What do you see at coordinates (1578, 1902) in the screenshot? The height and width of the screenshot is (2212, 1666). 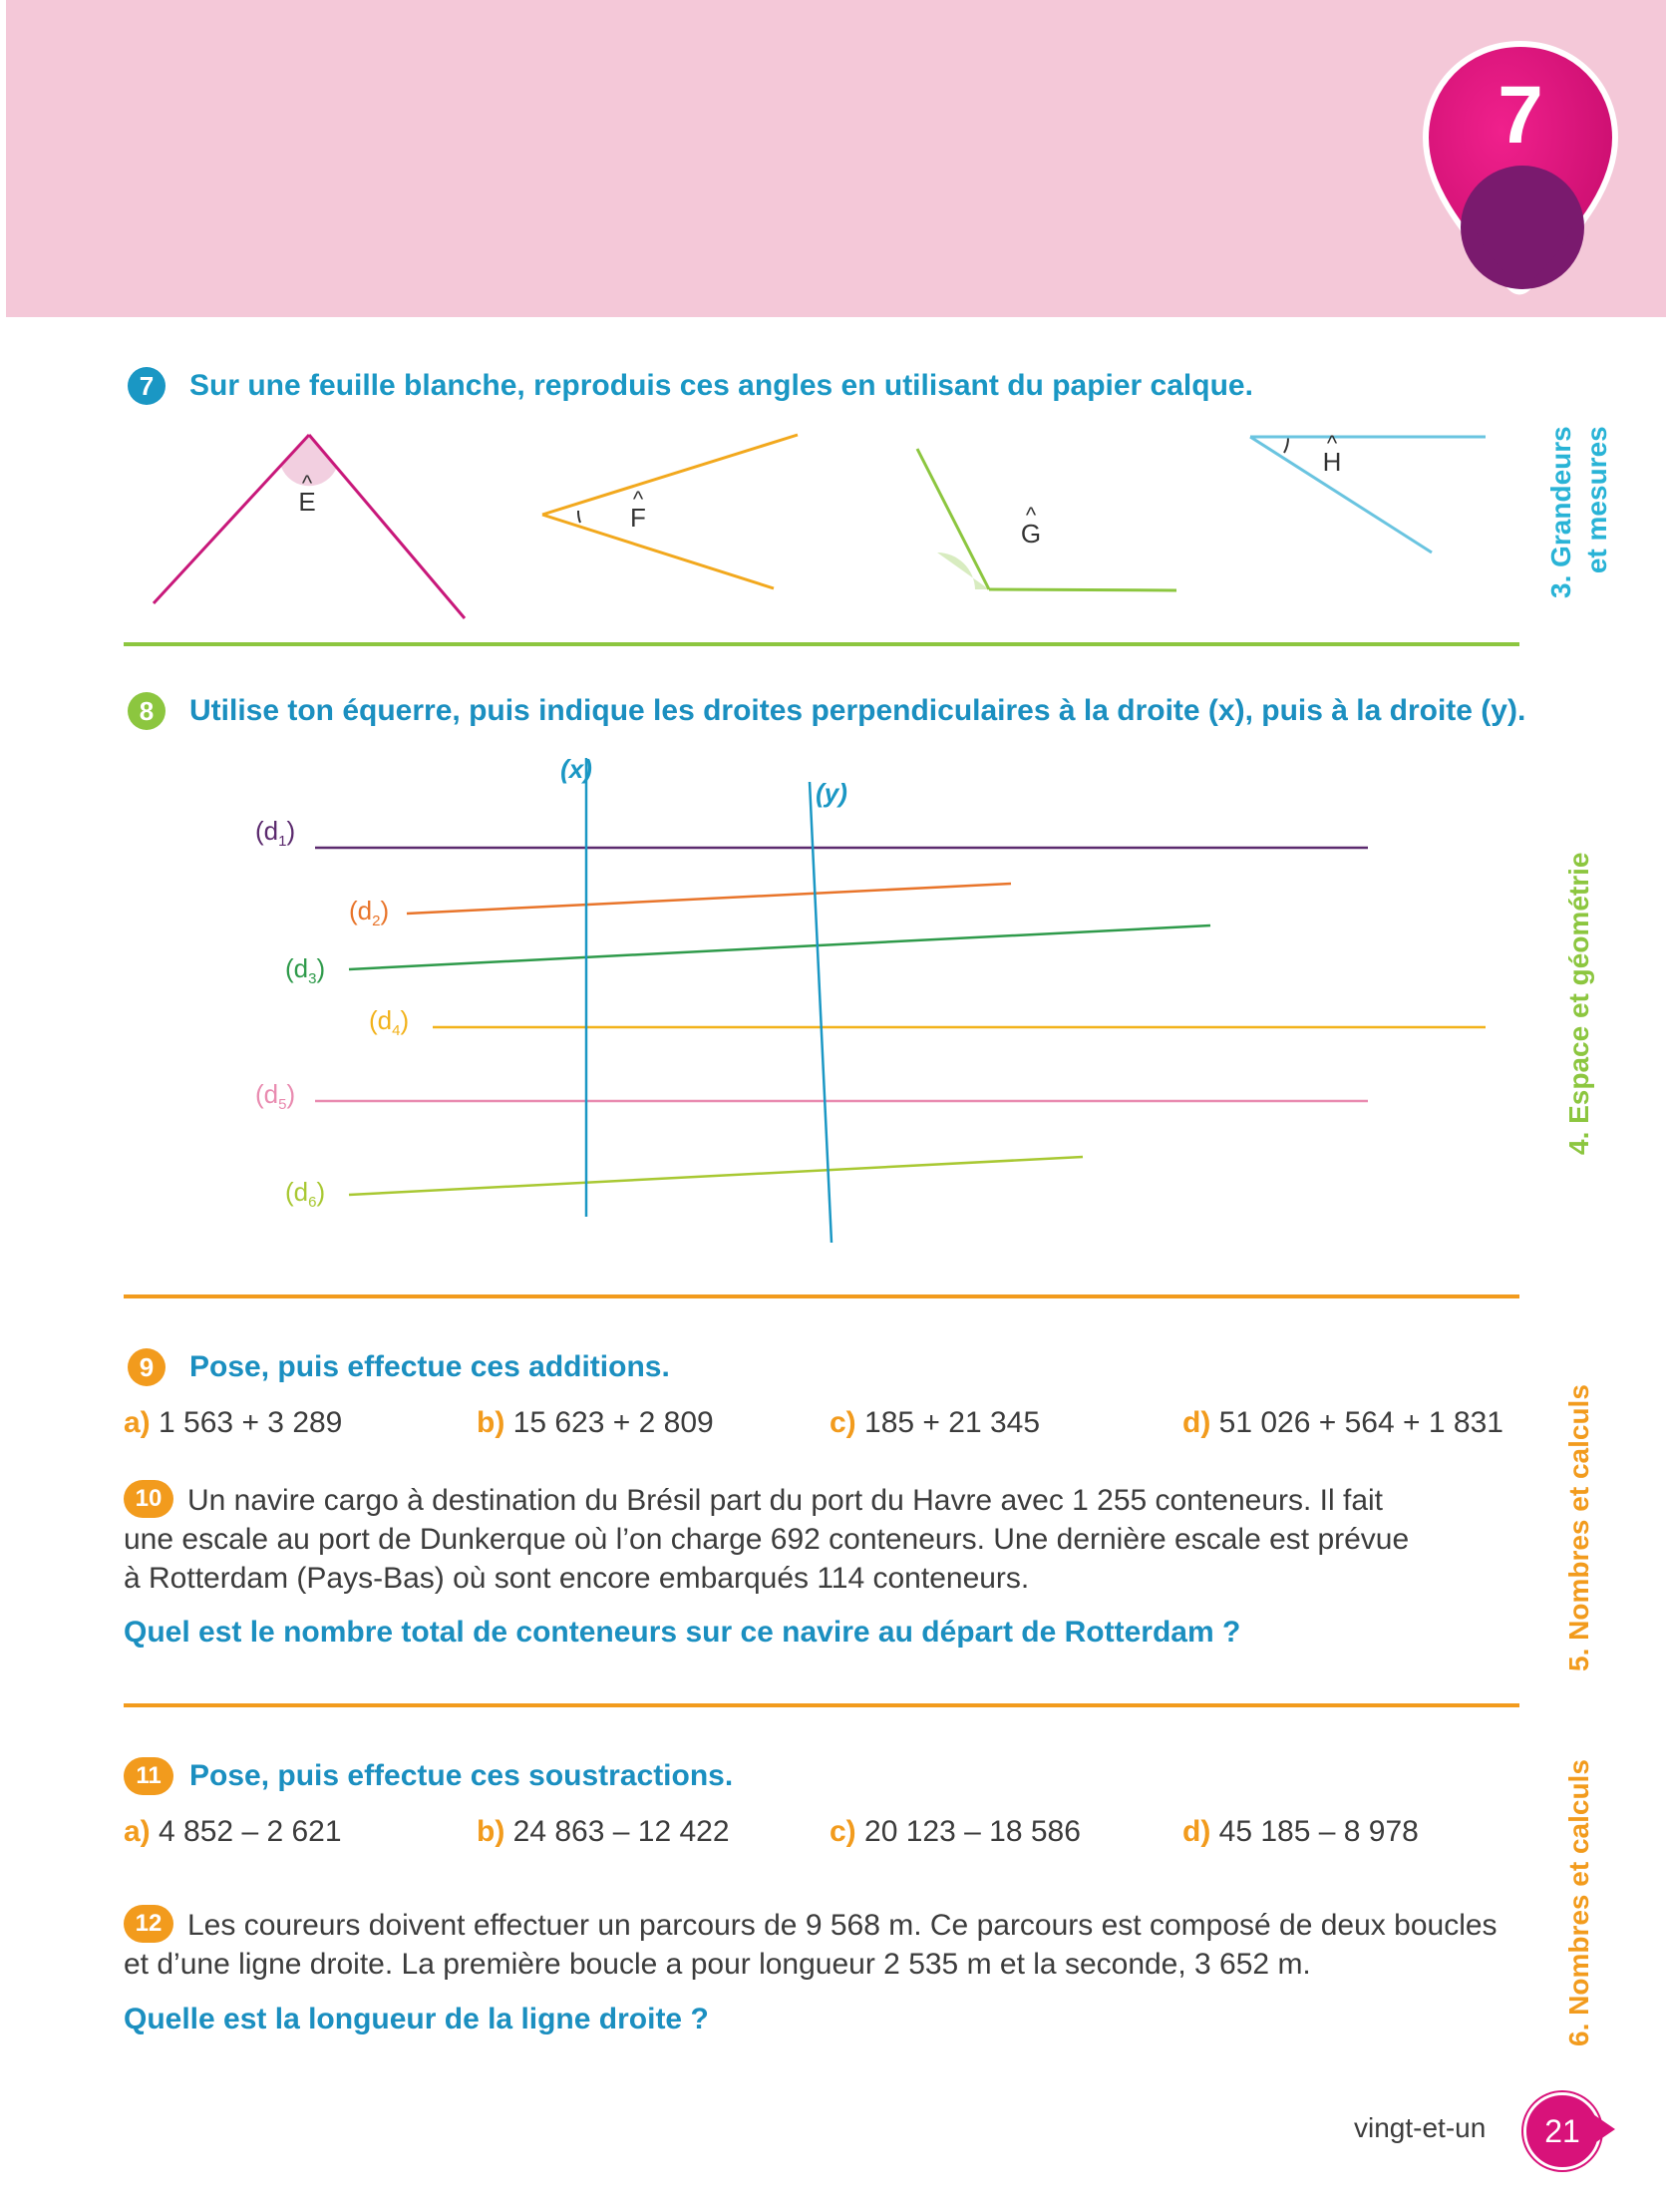 I see `sidebar-tab-nombres-6: 6. Nombres et calculs` at bounding box center [1578, 1902].